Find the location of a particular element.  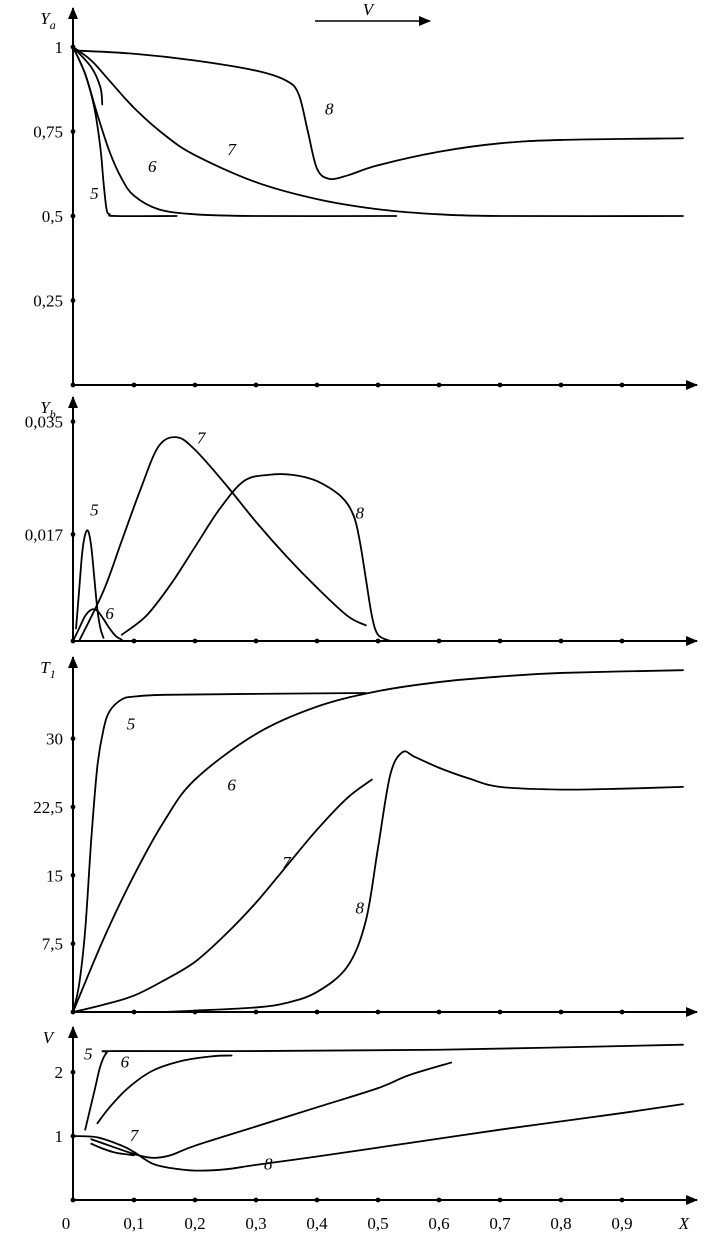

y-axis-label: Yb is located at coordinates (47, 409).